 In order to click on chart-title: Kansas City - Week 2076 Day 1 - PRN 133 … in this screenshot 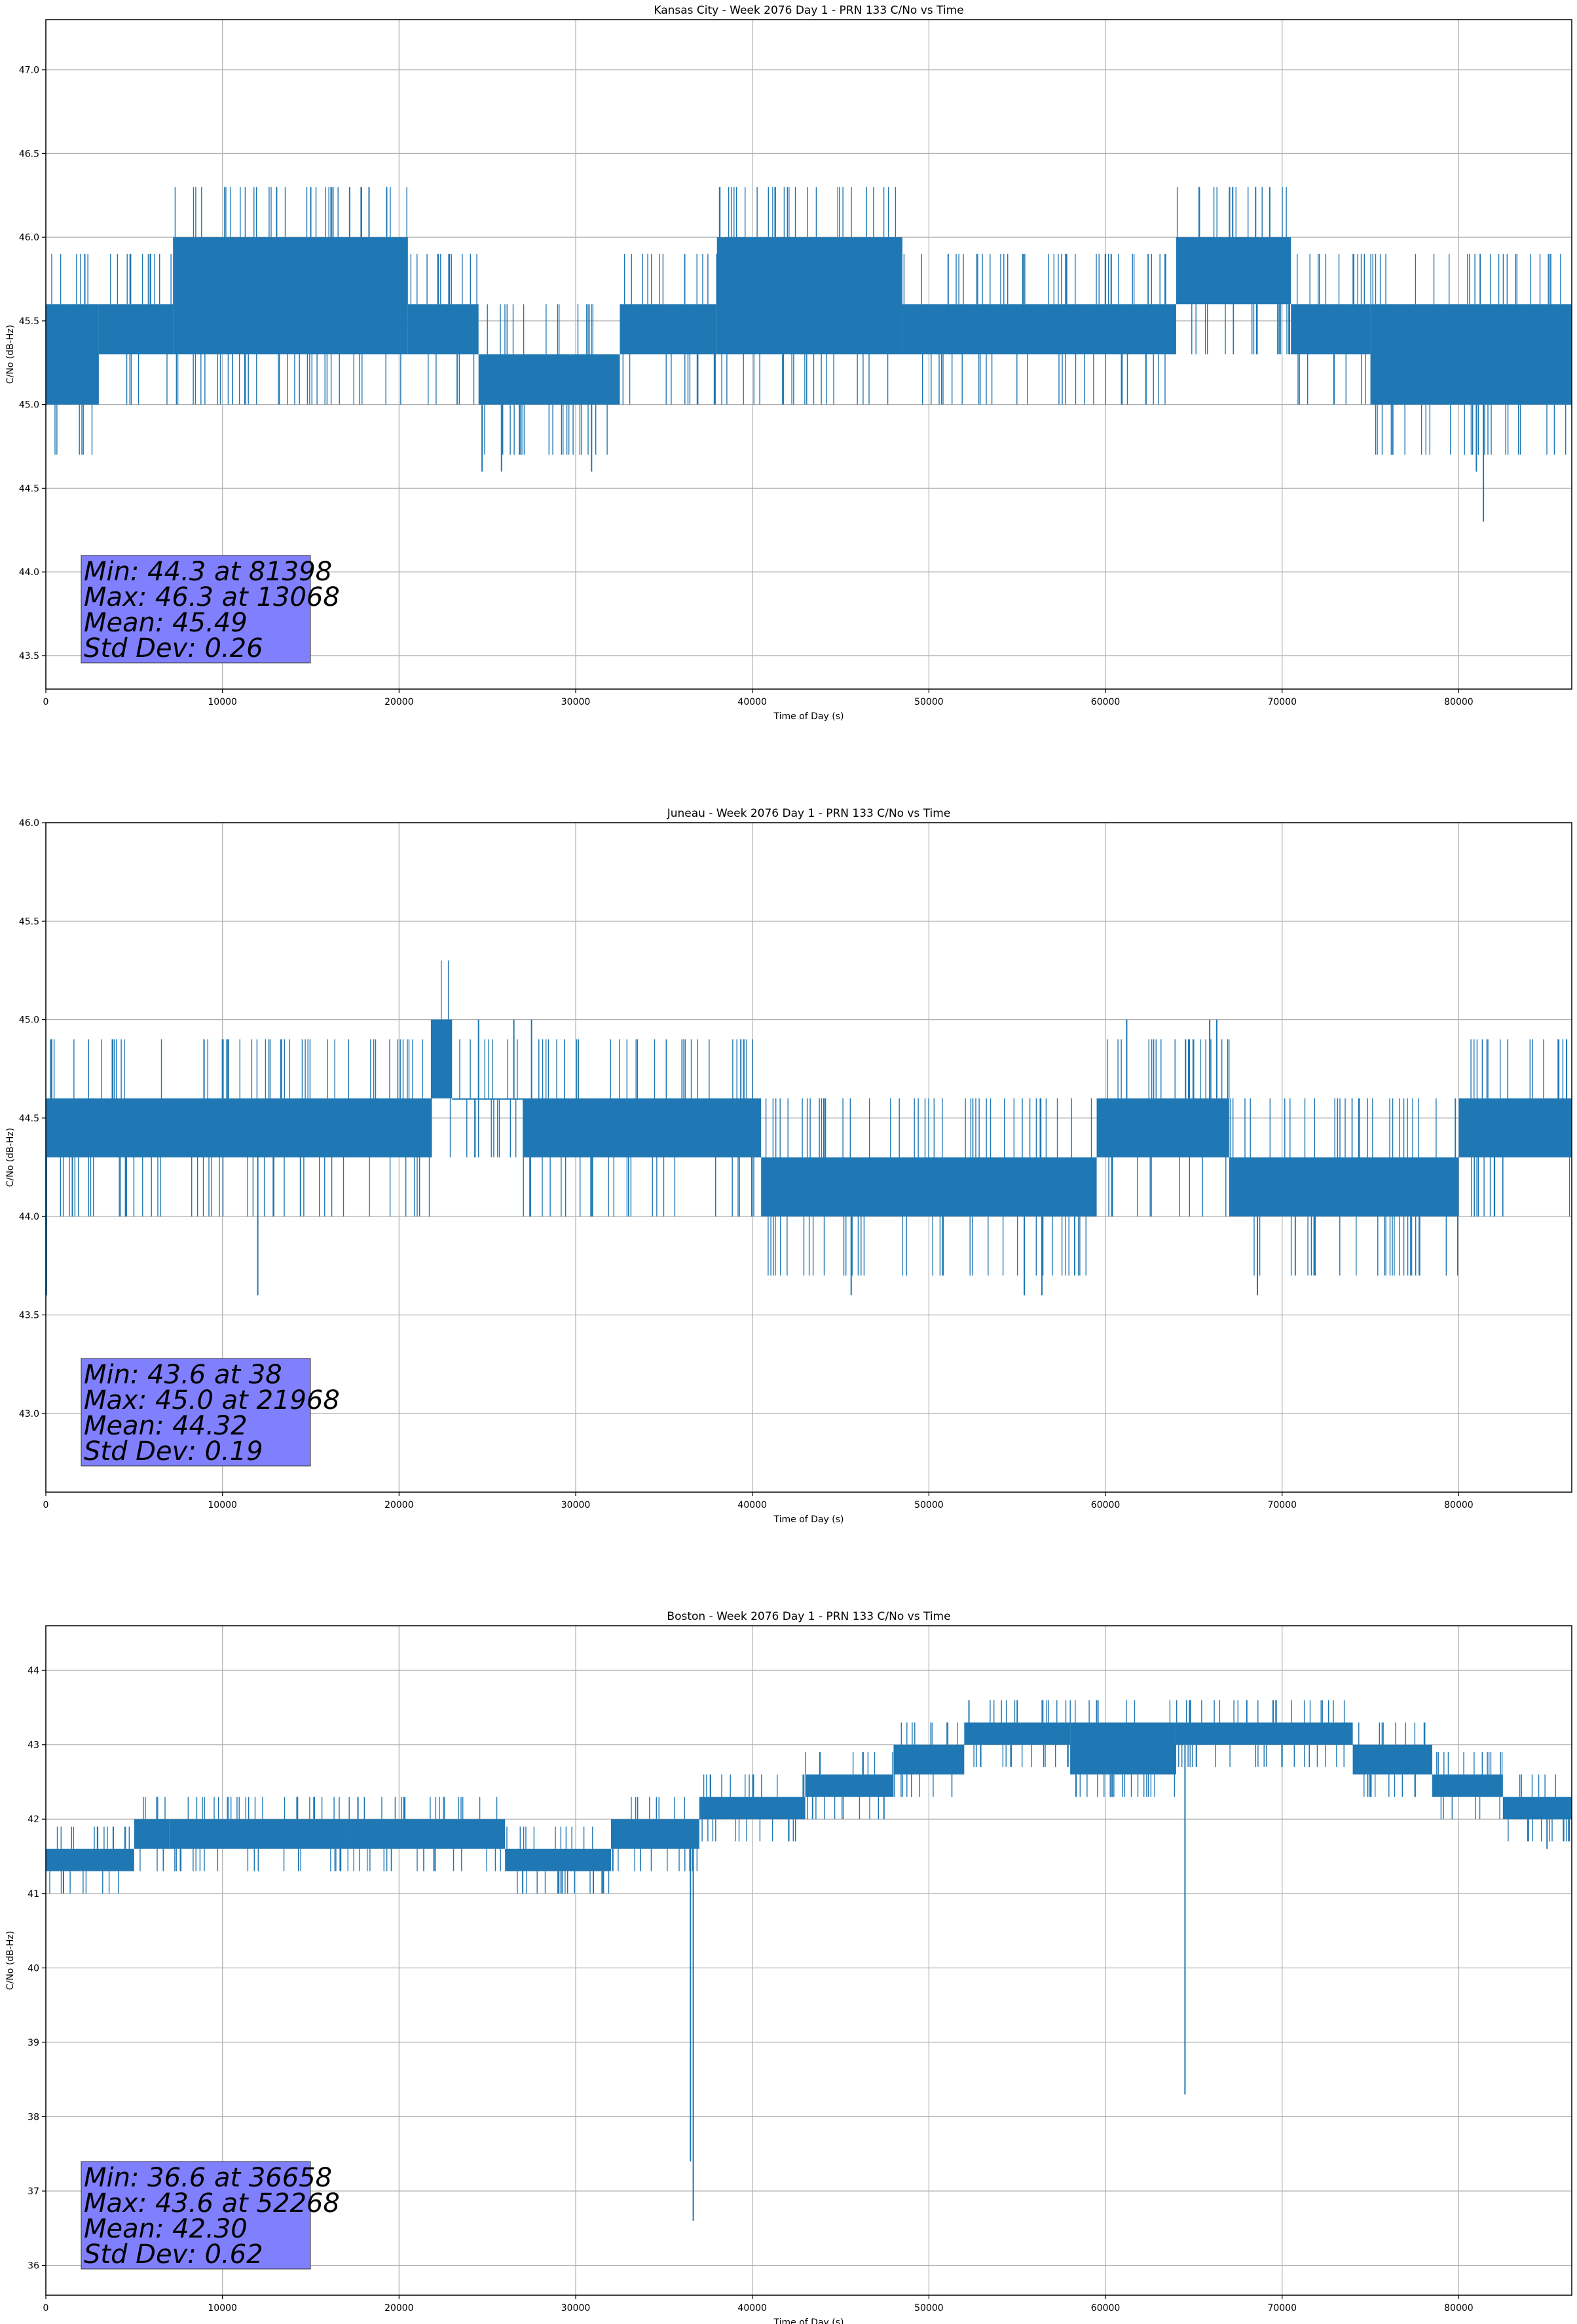, I will do `click(808, 10)`.